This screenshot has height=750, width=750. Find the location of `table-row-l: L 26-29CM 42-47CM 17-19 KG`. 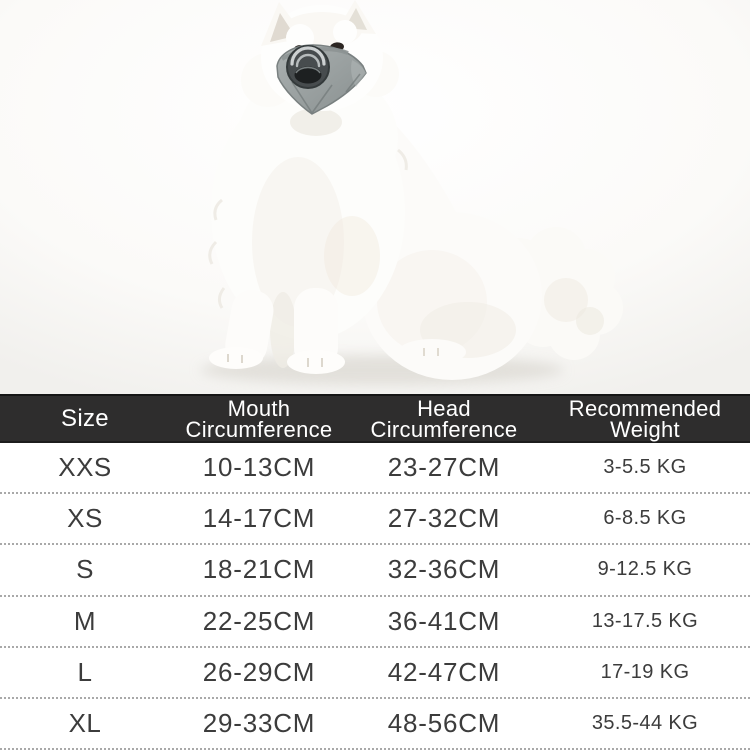

table-row-l: L 26-29CM 42-47CM 17-19 KG is located at coordinates (375, 673).